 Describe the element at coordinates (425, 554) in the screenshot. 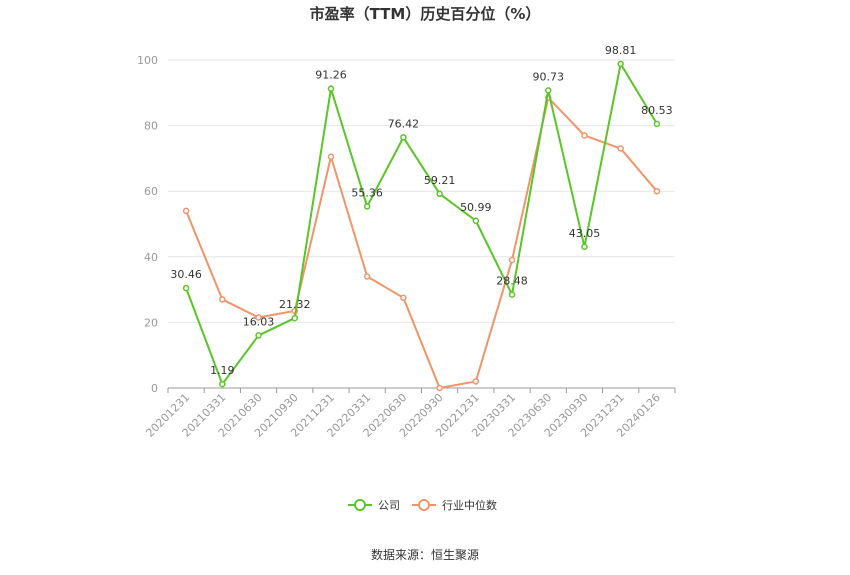

I see `source-text: 数据来源：恒生聚源` at that location.